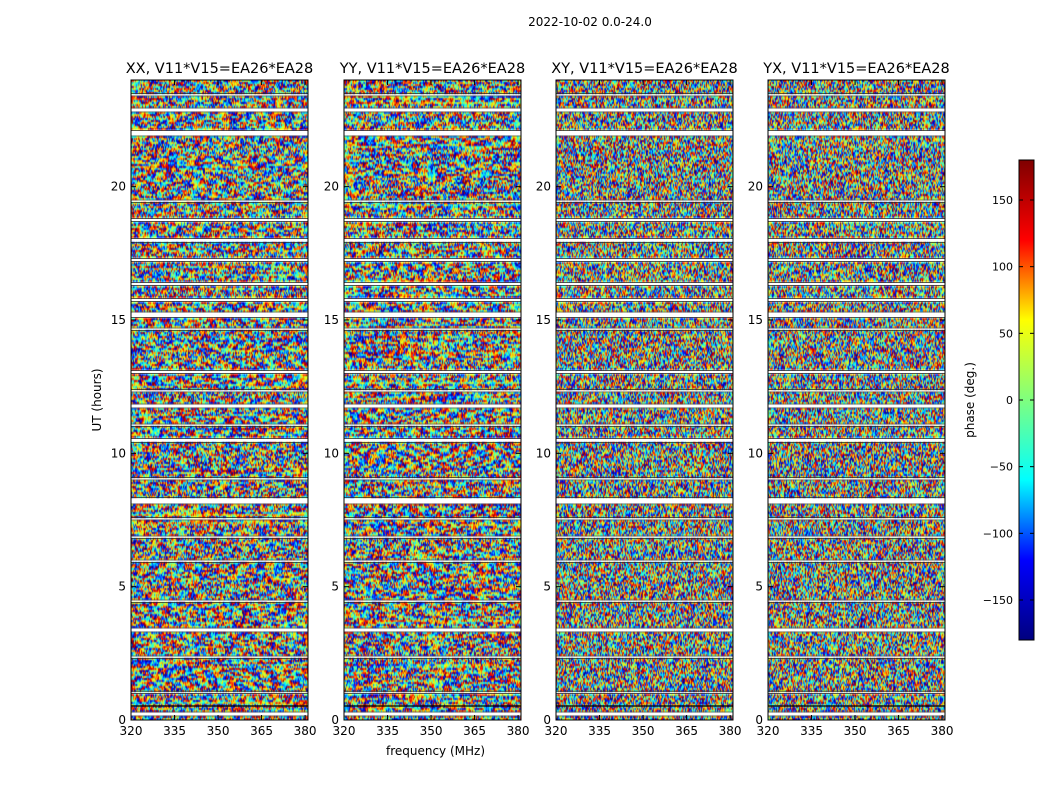 This screenshot has width=1050, height=800. What do you see at coordinates (998, 600) in the screenshot?
I see `colorbar-tick-label: −150` at bounding box center [998, 600].